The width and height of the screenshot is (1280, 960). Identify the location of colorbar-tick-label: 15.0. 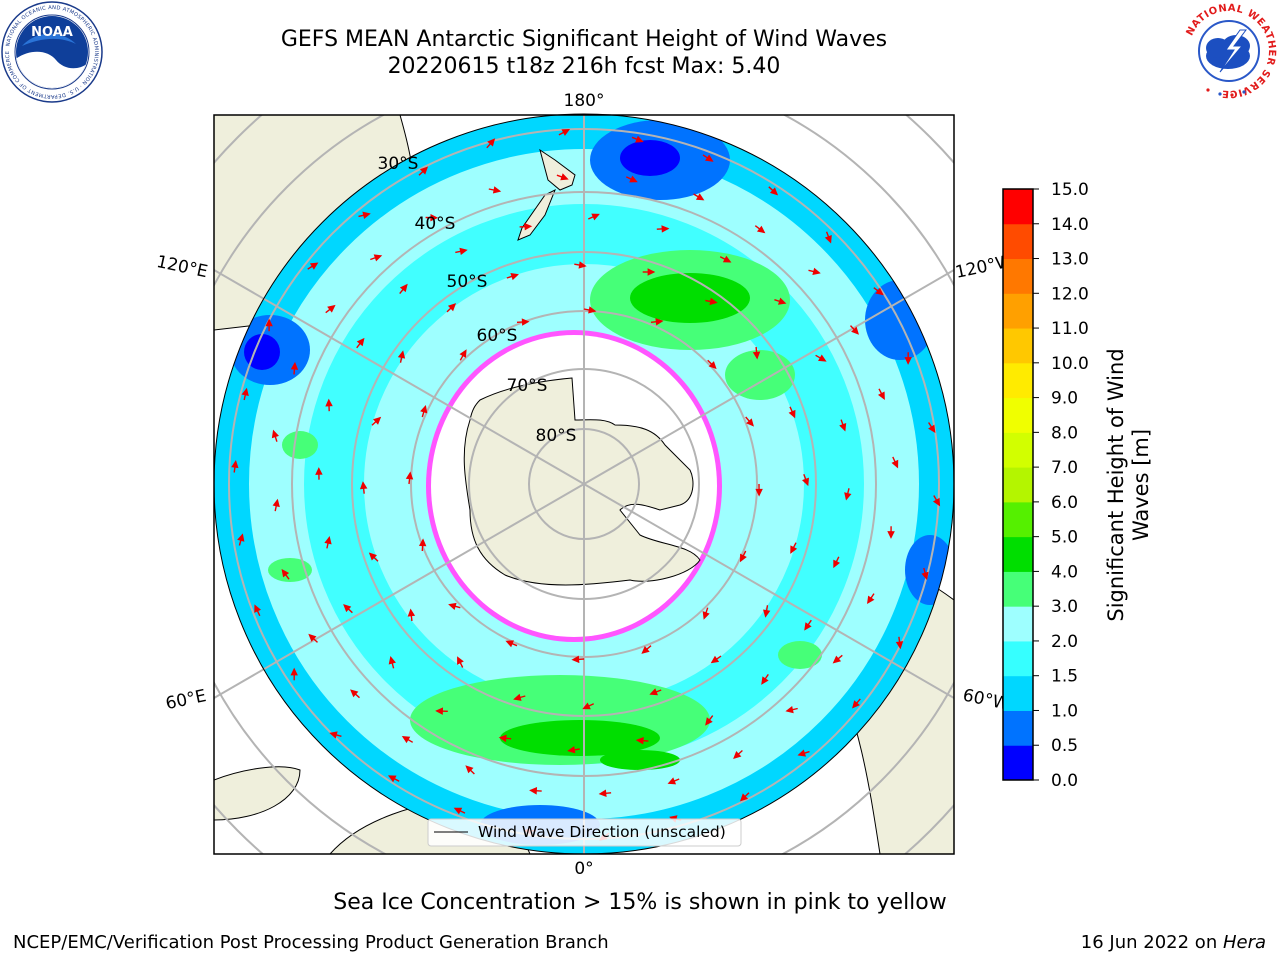
(1070, 190).